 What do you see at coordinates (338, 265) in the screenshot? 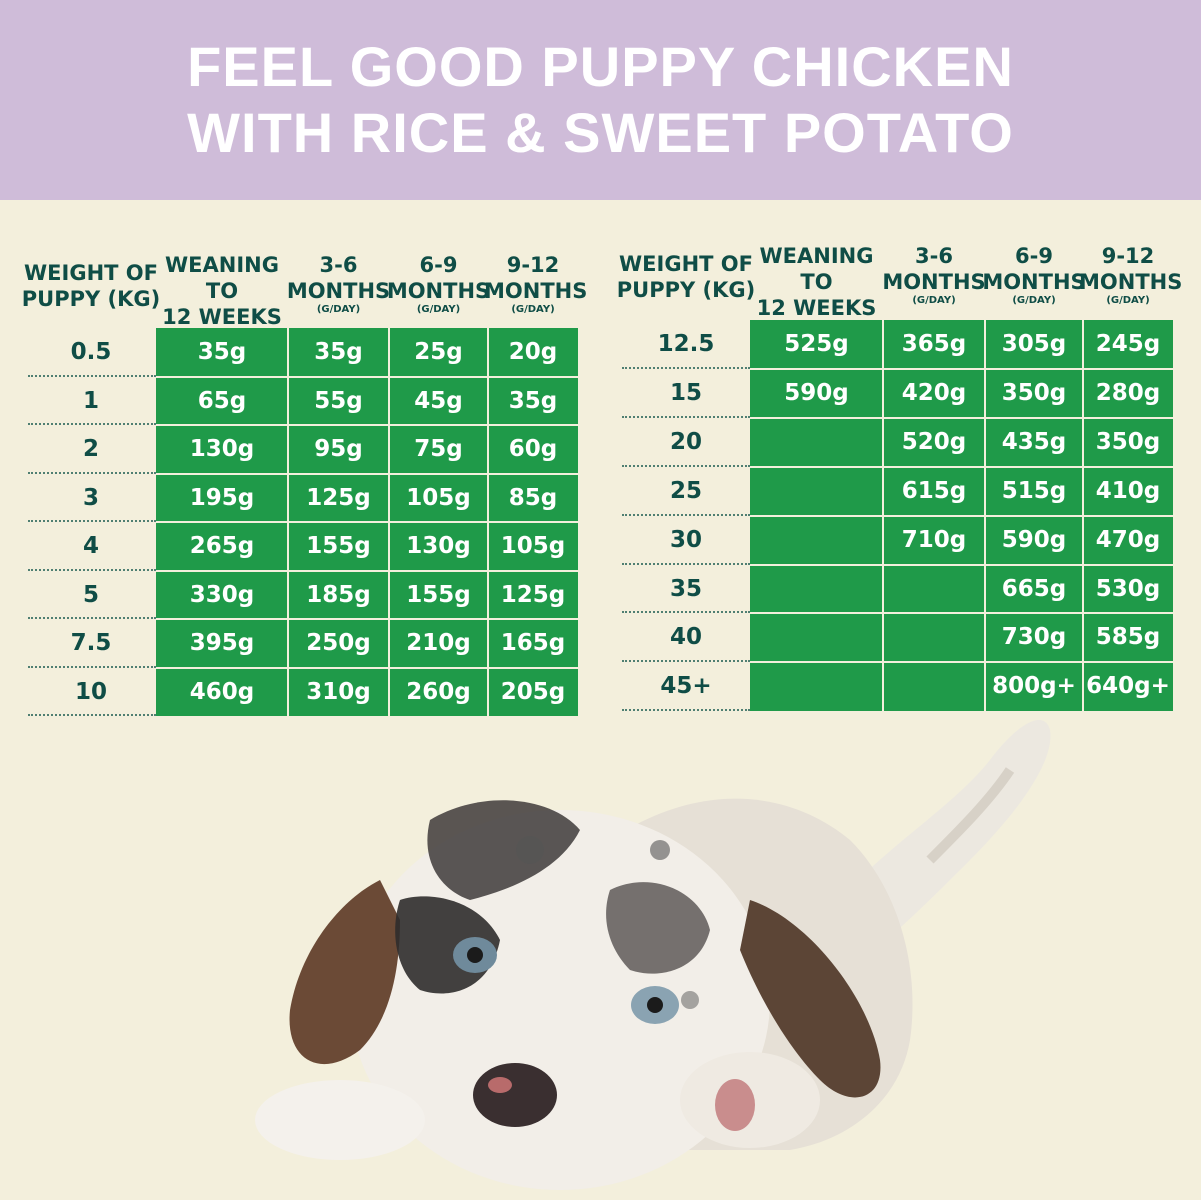
I see `column-header-line: 3-6` at bounding box center [338, 265].